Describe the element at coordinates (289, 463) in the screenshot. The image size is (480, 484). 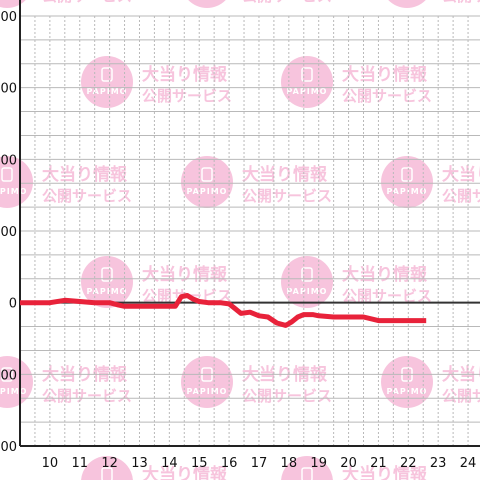
I see `x-tick-label: 18` at that location.